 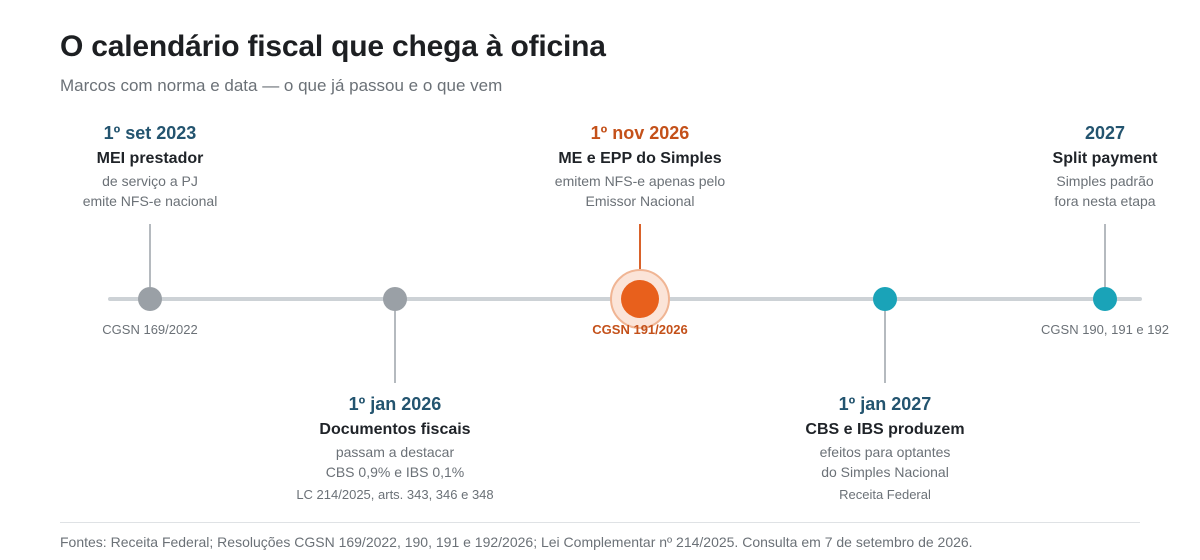 I want to click on milestone-date: 1º nov 2026, so click(x=640, y=133).